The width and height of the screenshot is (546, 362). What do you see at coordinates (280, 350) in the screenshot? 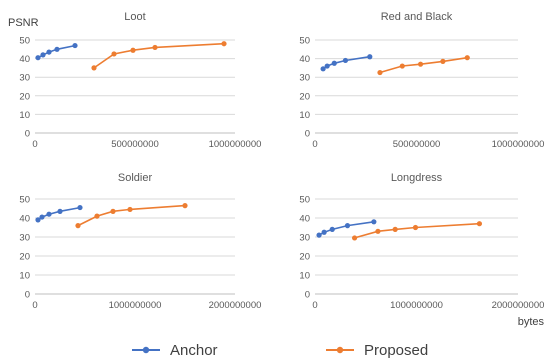
I see `legend: Anchor Proposed` at bounding box center [280, 350].